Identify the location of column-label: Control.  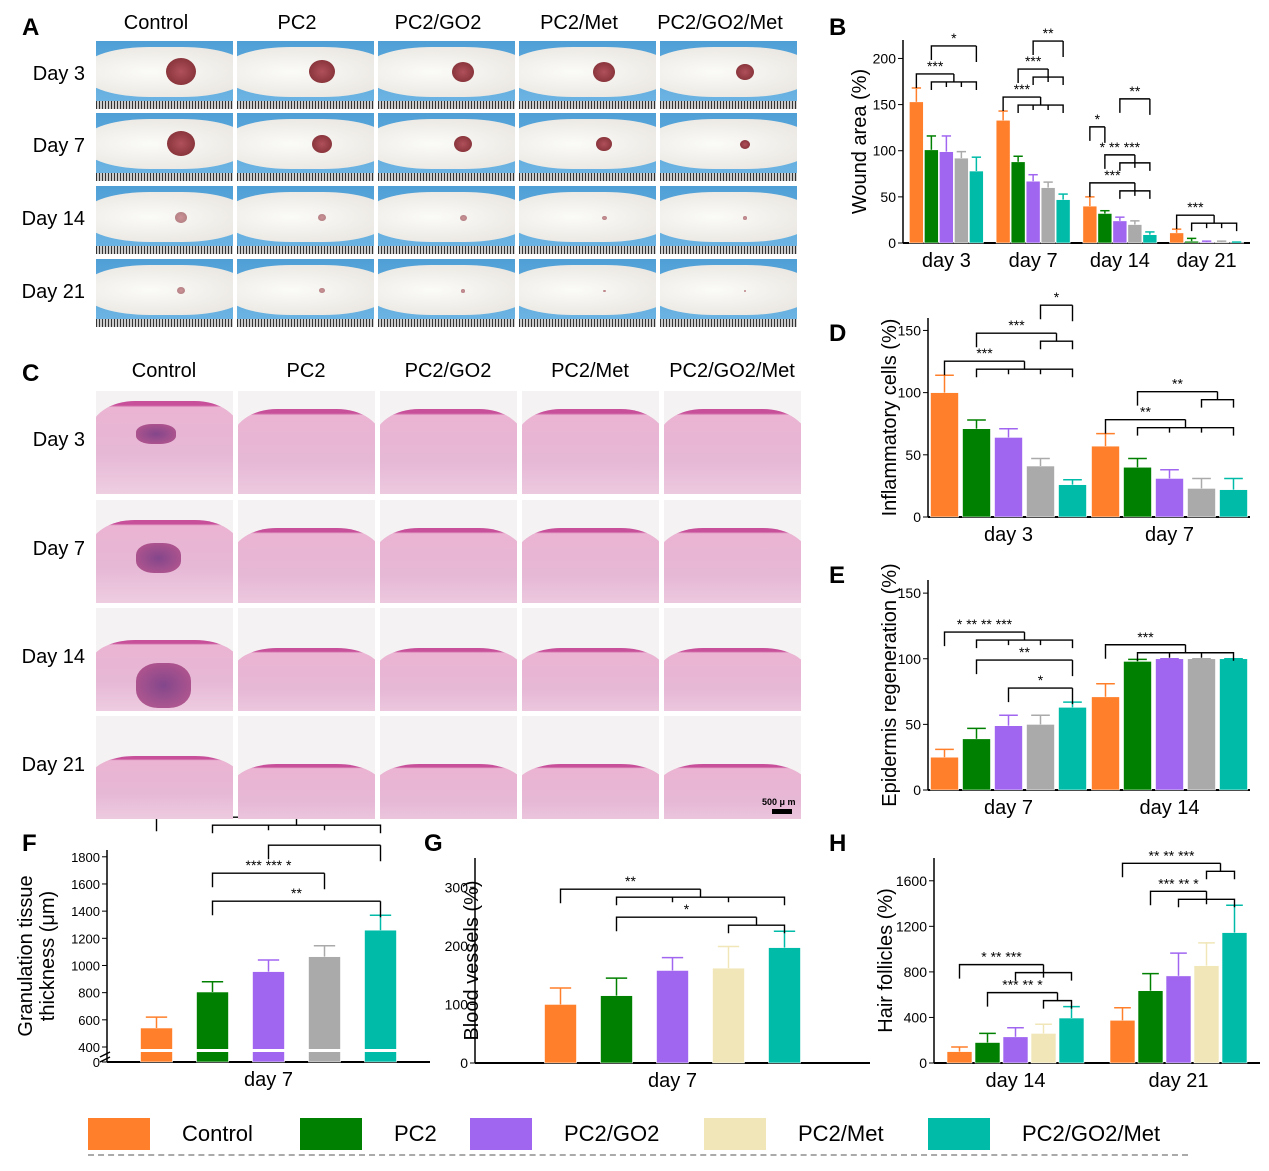
(156, 23).